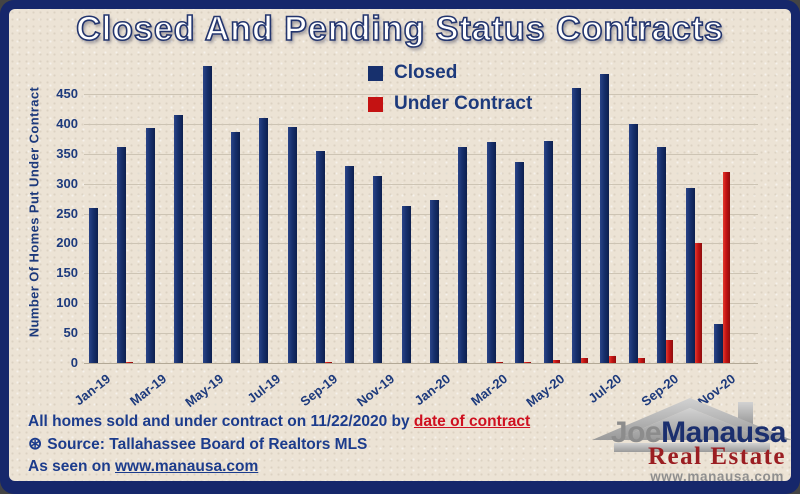 This screenshot has width=800, height=494. What do you see at coordinates (279, 467) in the screenshot?
I see `footer-line-3: As seen on www.manausa.com` at bounding box center [279, 467].